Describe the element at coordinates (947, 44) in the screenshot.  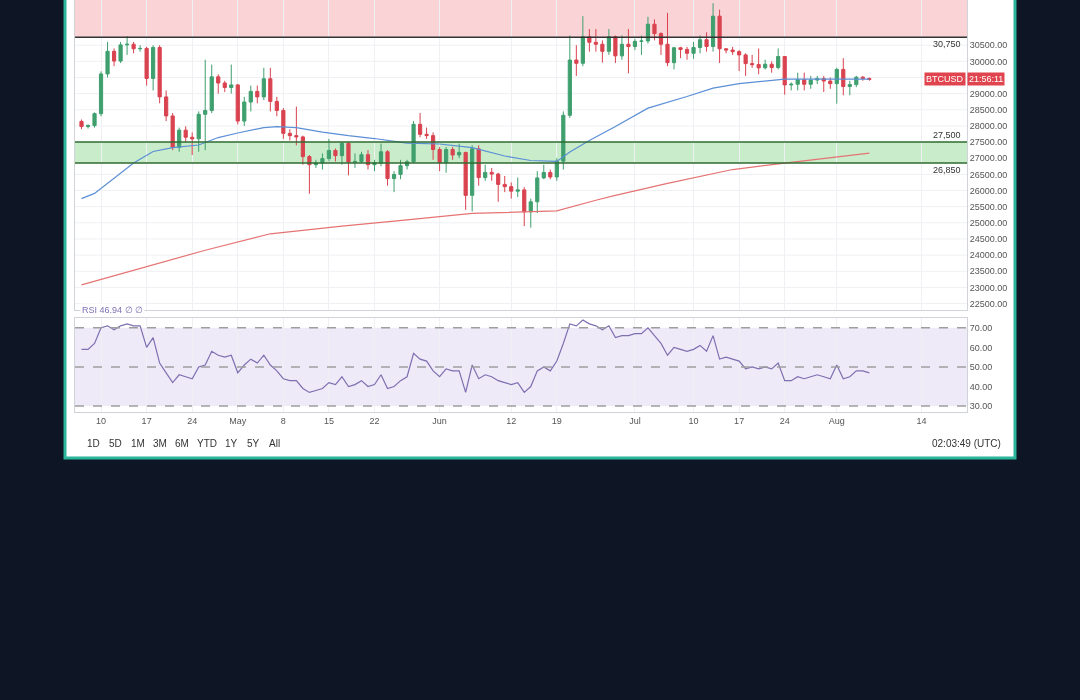
I see `ref-line-label: 30,750` at that location.